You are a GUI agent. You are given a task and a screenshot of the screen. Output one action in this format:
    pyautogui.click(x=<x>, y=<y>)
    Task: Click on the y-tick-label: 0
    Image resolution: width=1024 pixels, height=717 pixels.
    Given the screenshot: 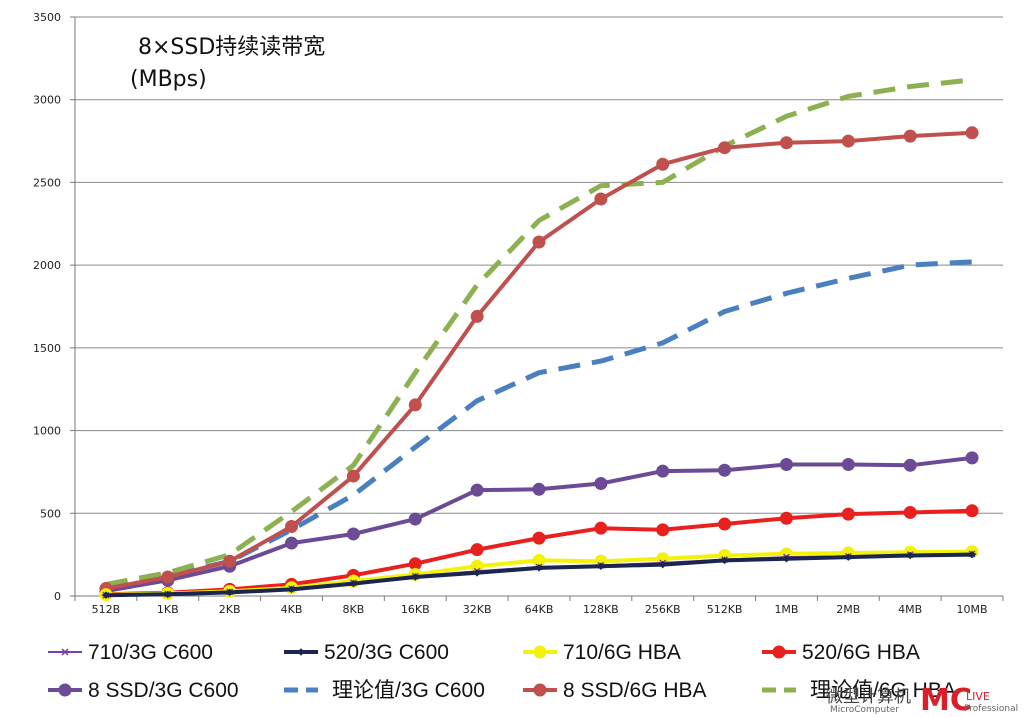 What is the action you would take?
    pyautogui.click(x=57, y=596)
    